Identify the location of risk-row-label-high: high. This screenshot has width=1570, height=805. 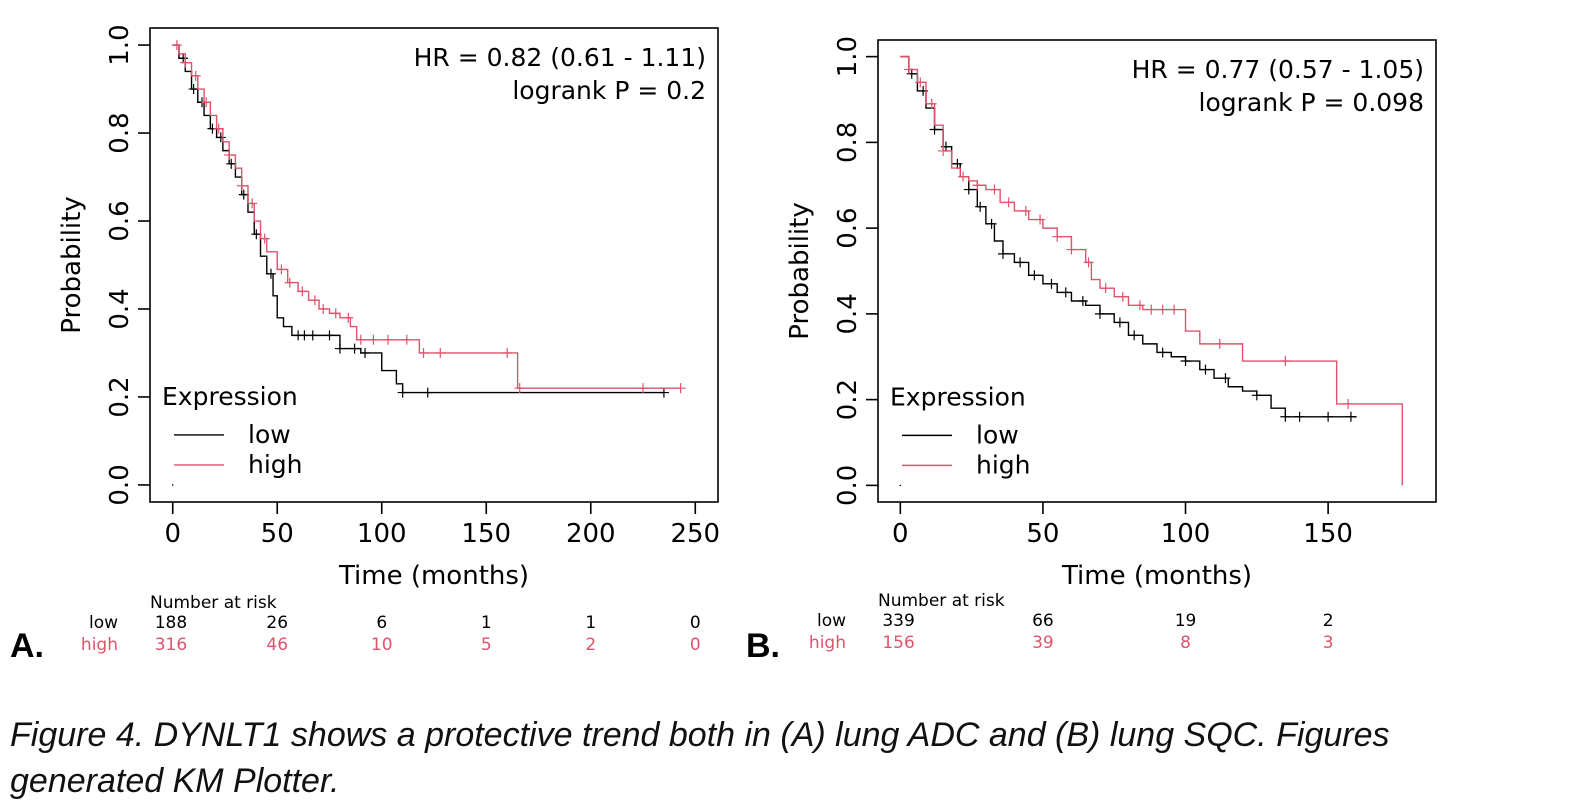
(99, 645).